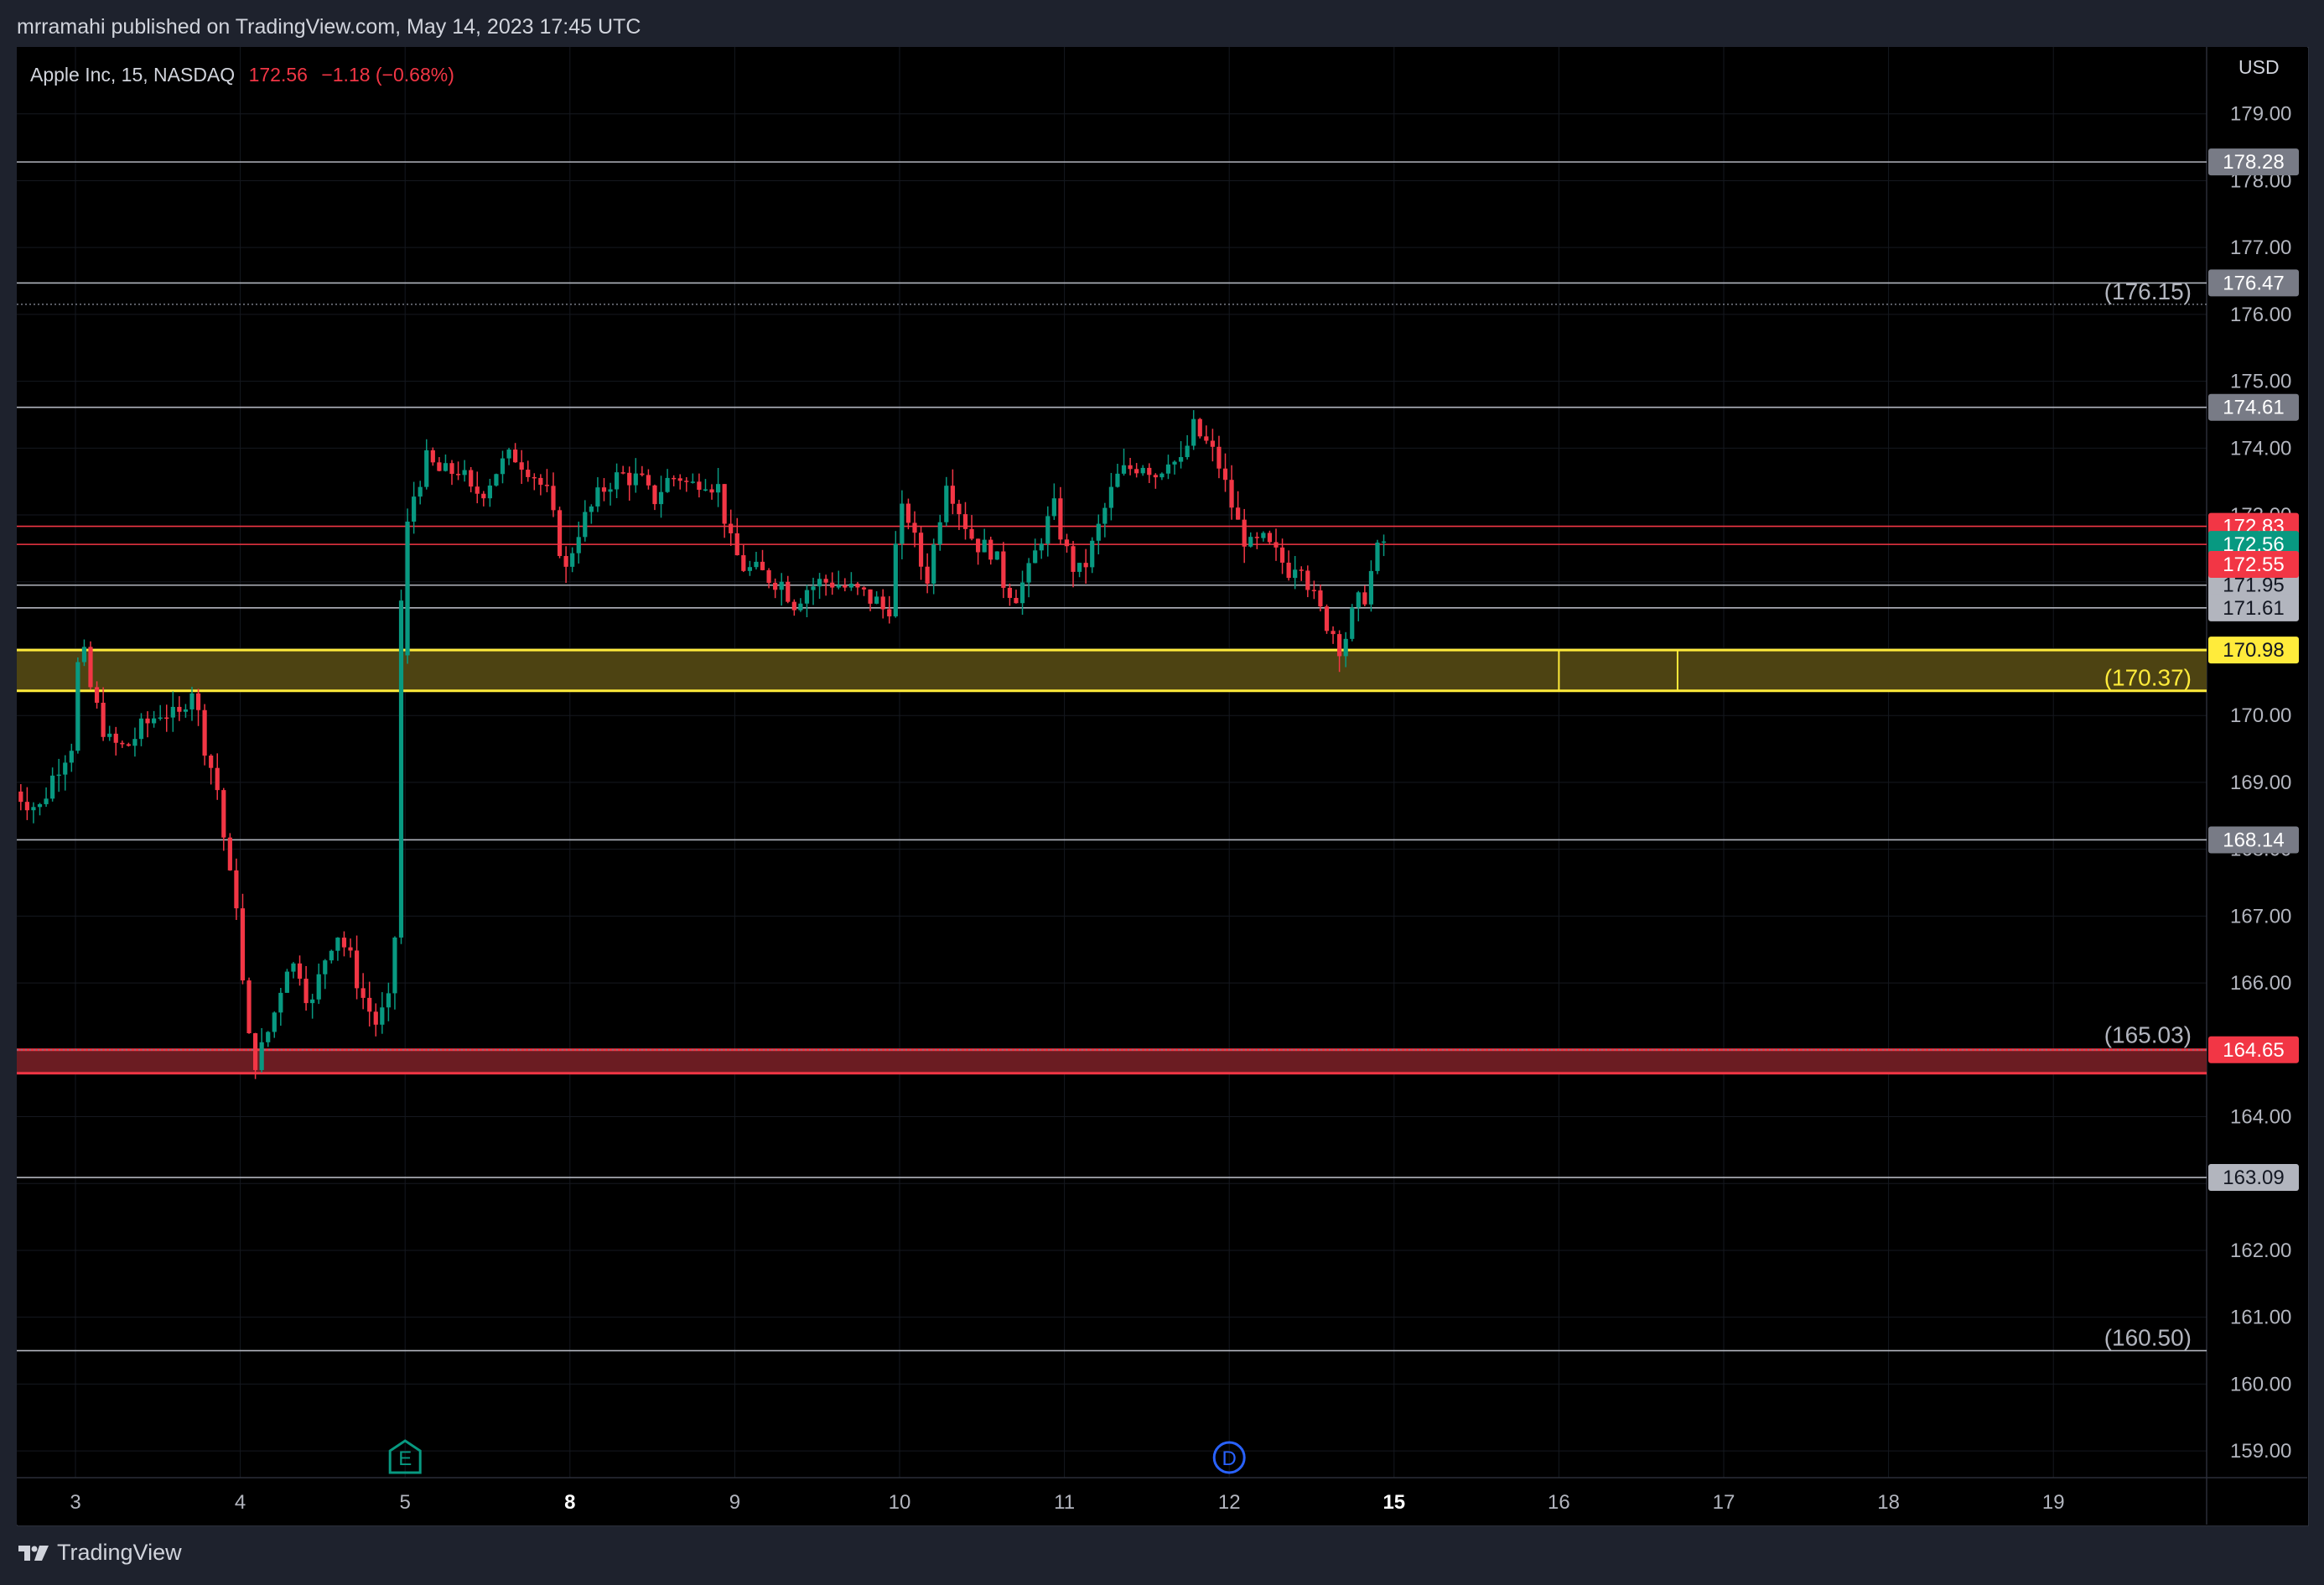 Image resolution: width=2324 pixels, height=1585 pixels. I want to click on price-label: 172.55, so click(2253, 564).